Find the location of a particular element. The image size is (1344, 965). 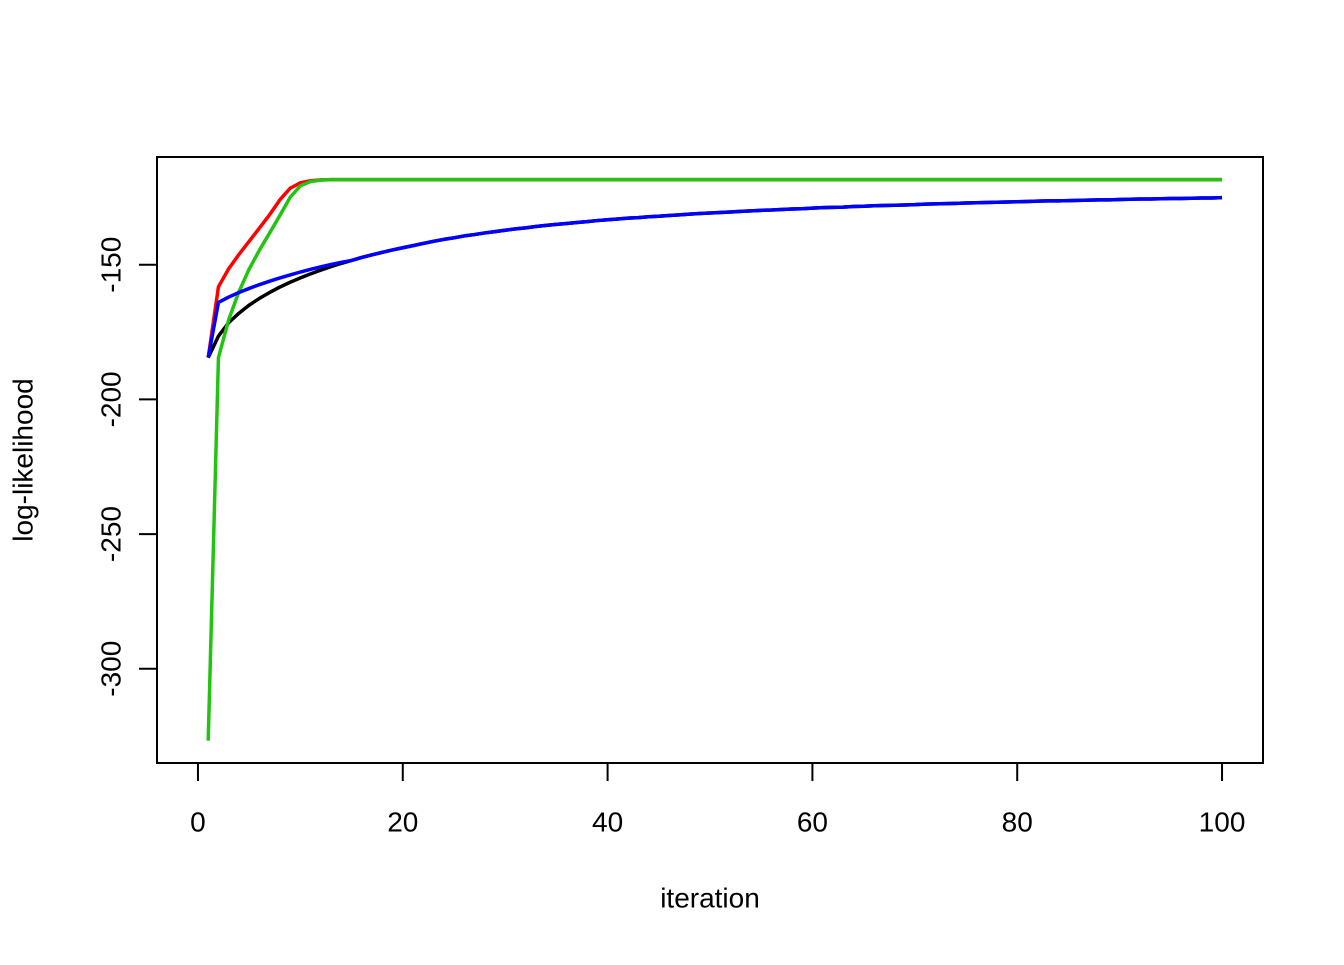

y-tick-label: -150 is located at coordinates (110, 265).